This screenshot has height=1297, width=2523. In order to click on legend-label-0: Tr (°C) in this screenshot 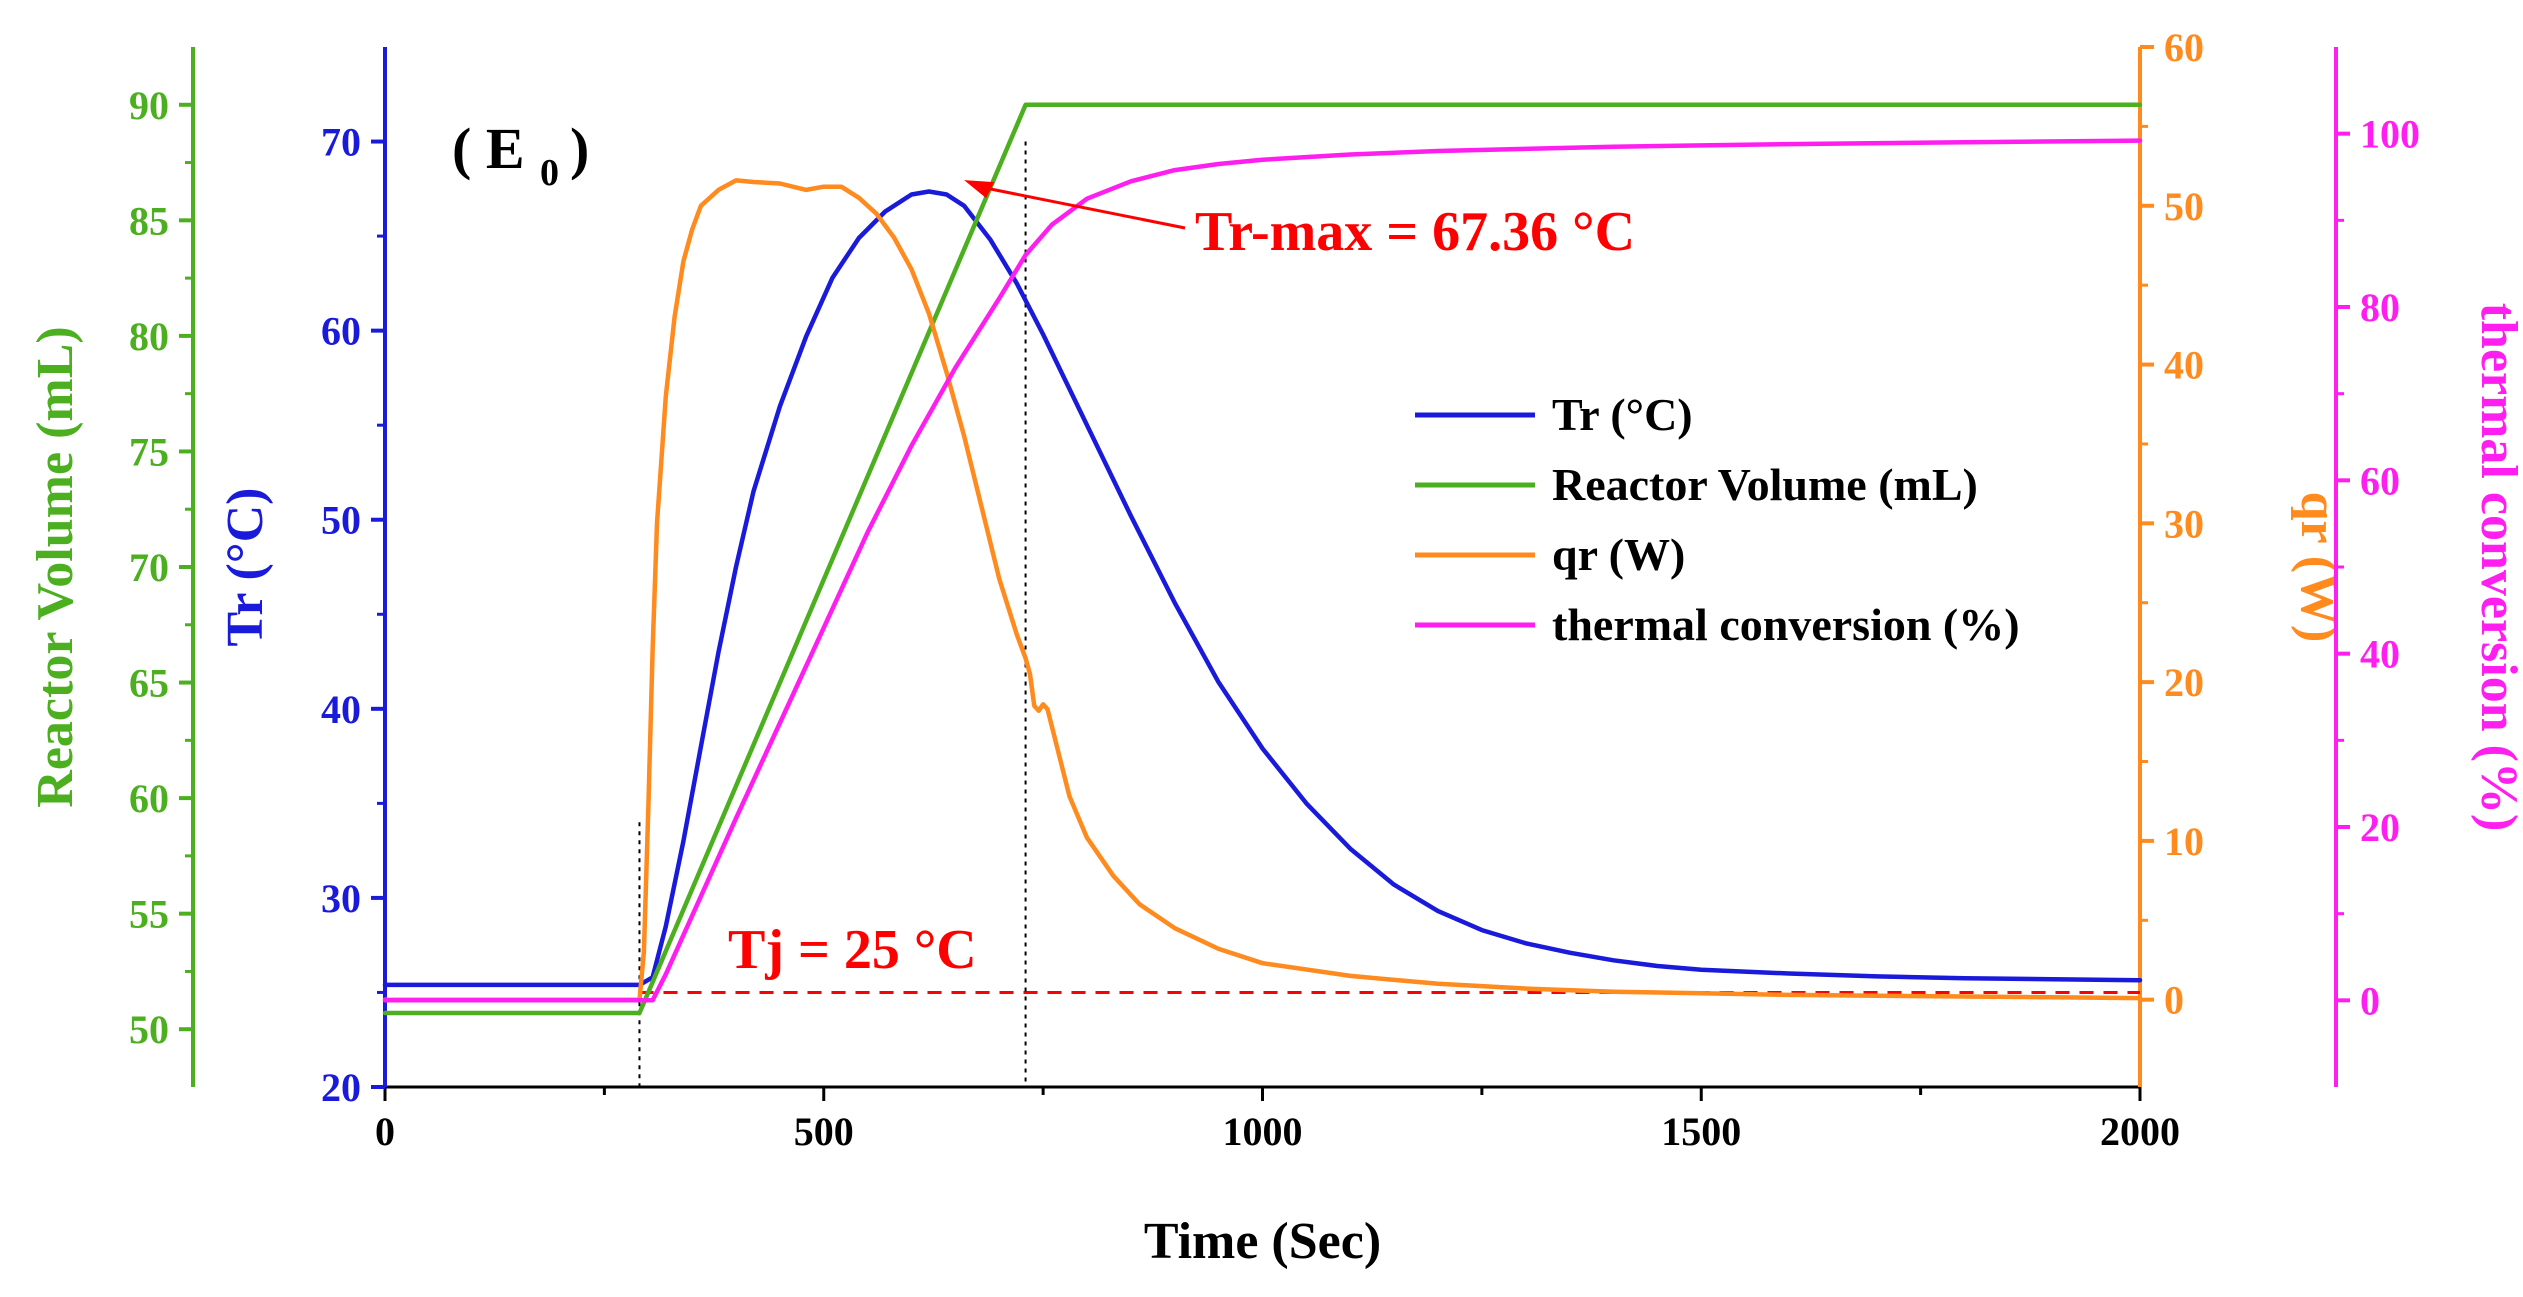, I will do `click(1622, 414)`.